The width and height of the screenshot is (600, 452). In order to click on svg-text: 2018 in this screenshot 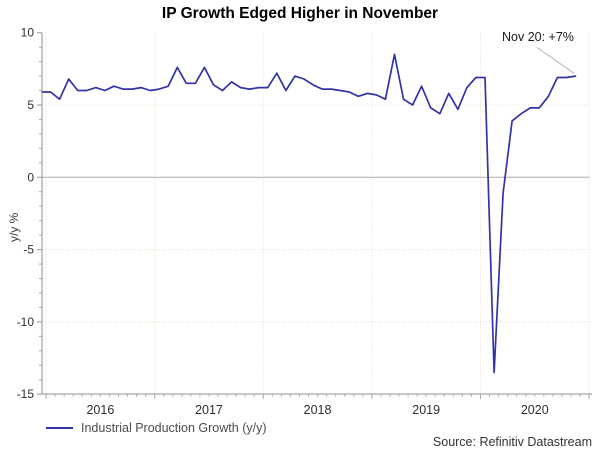, I will do `click(318, 410)`.